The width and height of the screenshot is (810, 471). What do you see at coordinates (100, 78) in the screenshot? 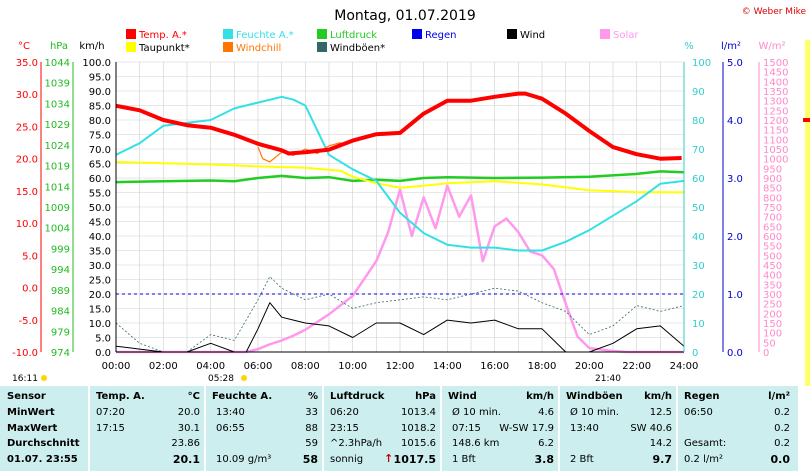
I see `wind-tick-label: 95.0` at bounding box center [100, 78].